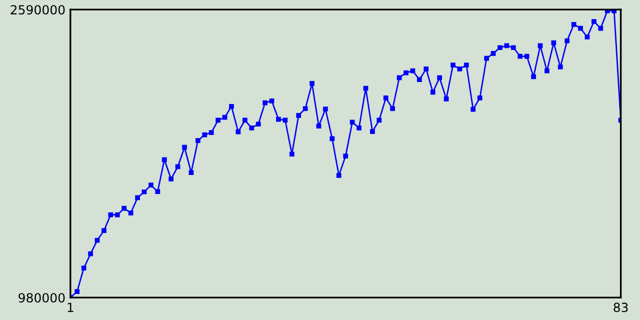 This screenshot has width=640, height=320. What do you see at coordinates (41, 298) in the screenshot?
I see `y-tick-label: 980000` at bounding box center [41, 298].